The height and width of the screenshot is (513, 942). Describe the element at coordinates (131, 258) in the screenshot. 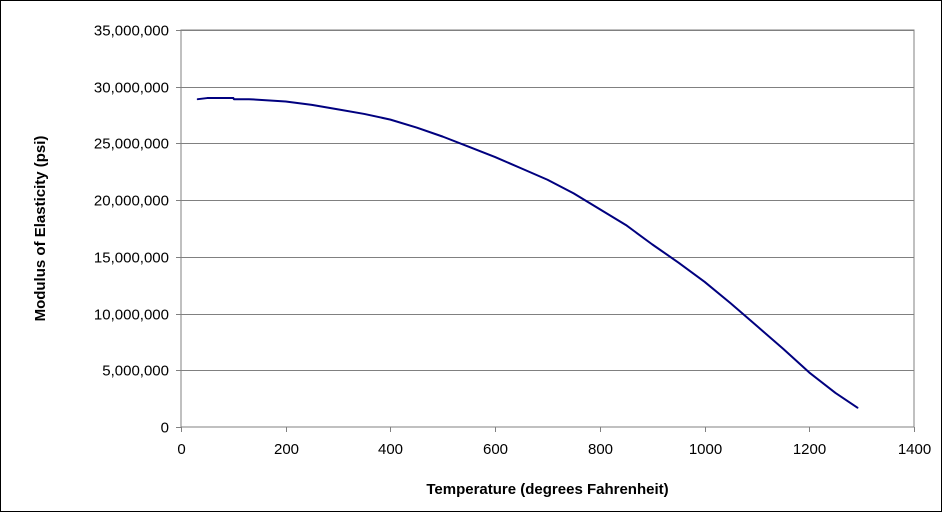

I see `y-tick-label: 15,000,000` at that location.